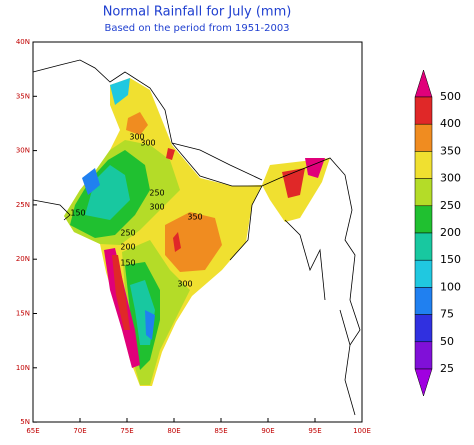 This screenshot has width=474, height=445. I want to click on lat-label: 35N, so click(23, 96).